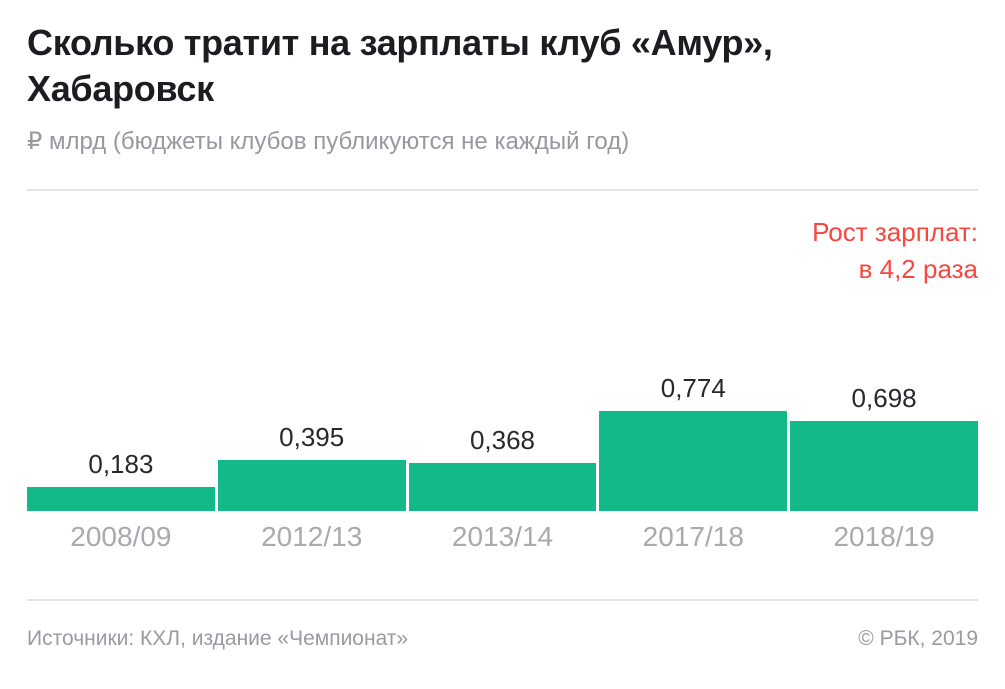 This screenshot has width=1005, height=689. Describe the element at coordinates (121, 536) in the screenshot. I see `x-axis-label: 2008/09` at that location.